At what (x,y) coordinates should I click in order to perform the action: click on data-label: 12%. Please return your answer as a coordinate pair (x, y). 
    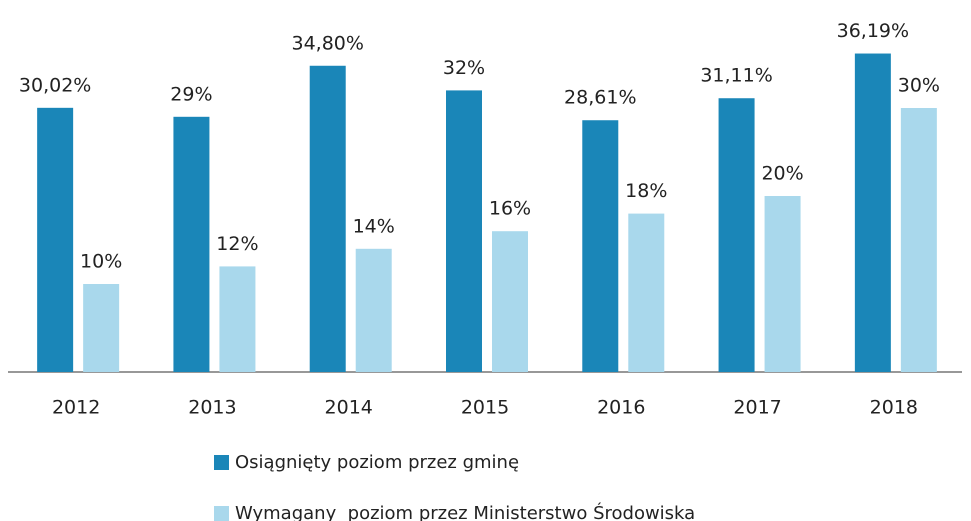
    Looking at the image, I should click on (237, 244).